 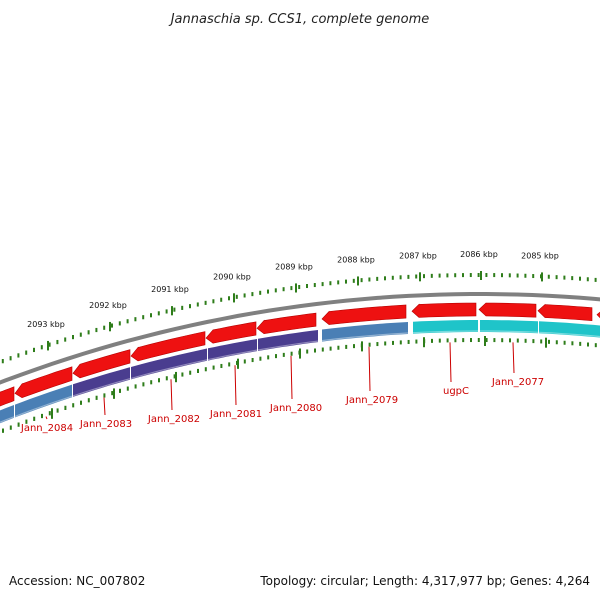 I want to click on tick-label: 2092 kbp, so click(x=108, y=305).